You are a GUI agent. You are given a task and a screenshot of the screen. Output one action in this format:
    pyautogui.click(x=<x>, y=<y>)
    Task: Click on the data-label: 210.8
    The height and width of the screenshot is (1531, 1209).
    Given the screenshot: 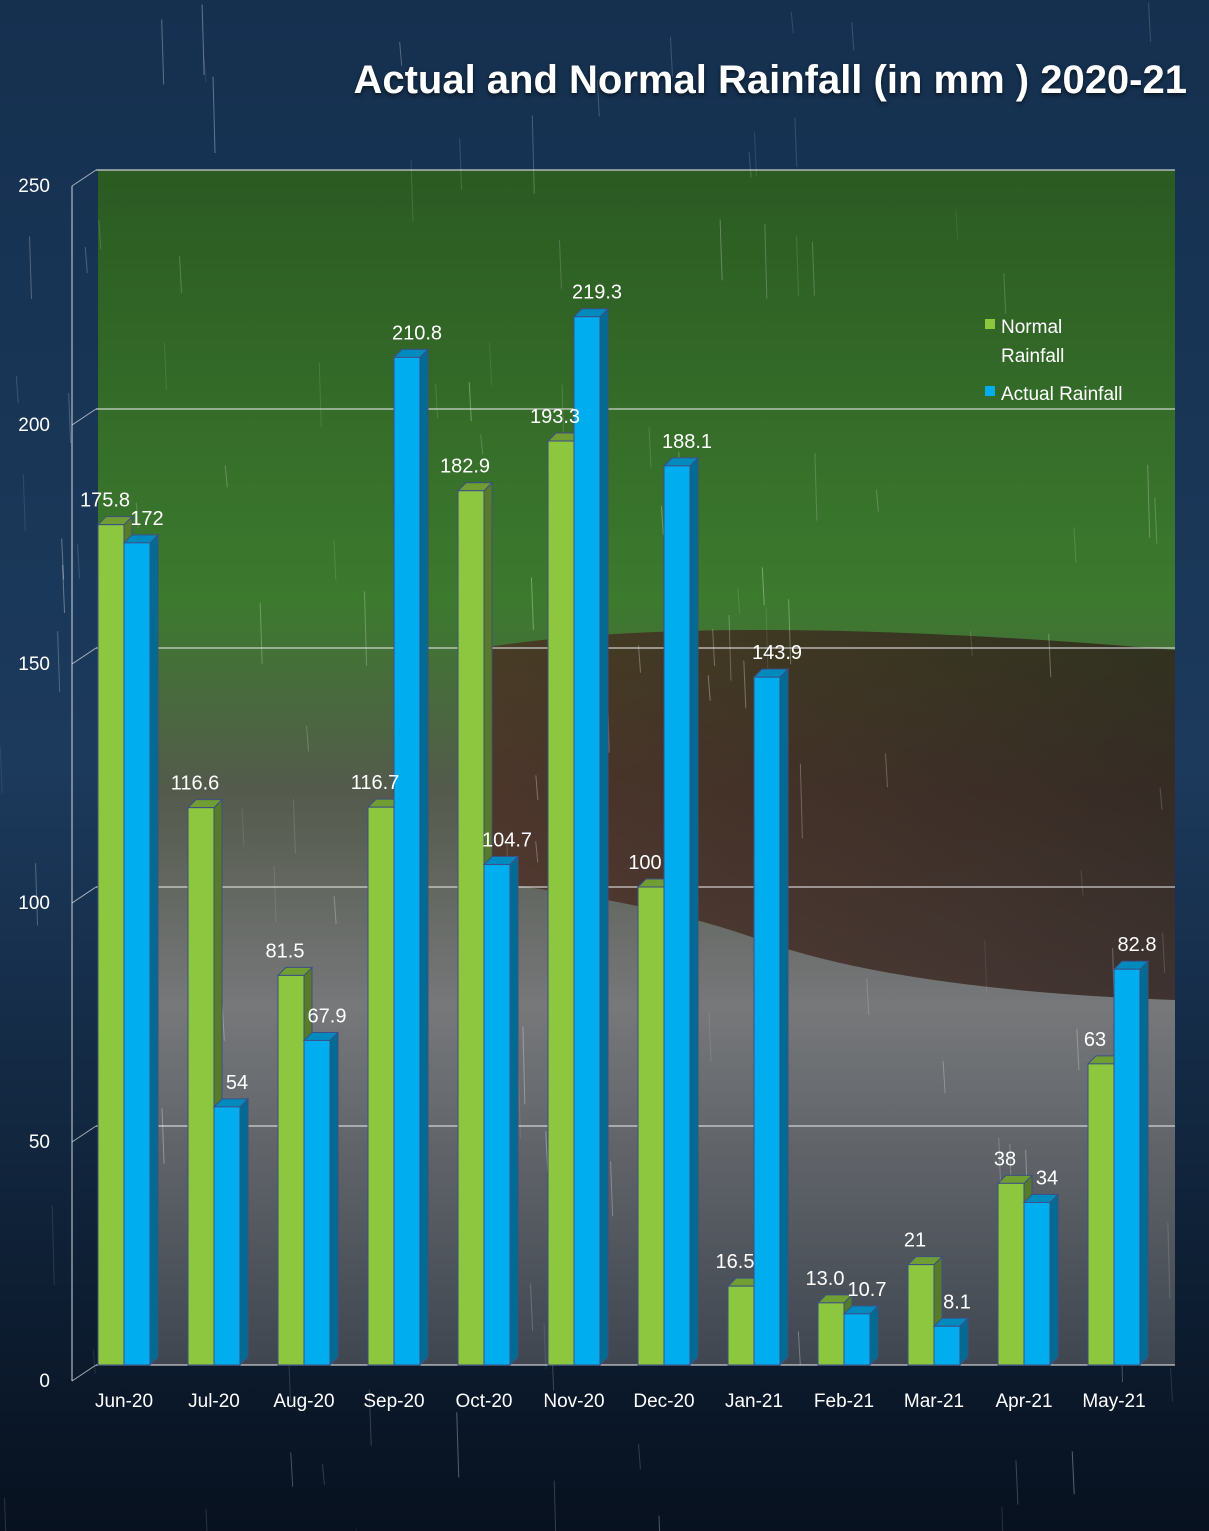 What is the action you would take?
    pyautogui.click(x=417, y=333)
    